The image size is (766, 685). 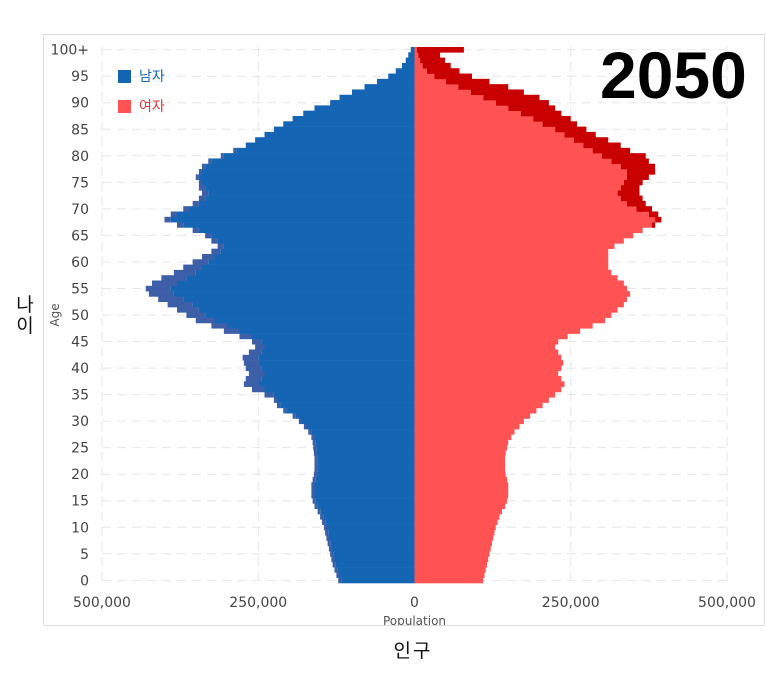 What do you see at coordinates (141, 76) in the screenshot?
I see `legend-item-male: 남자` at bounding box center [141, 76].